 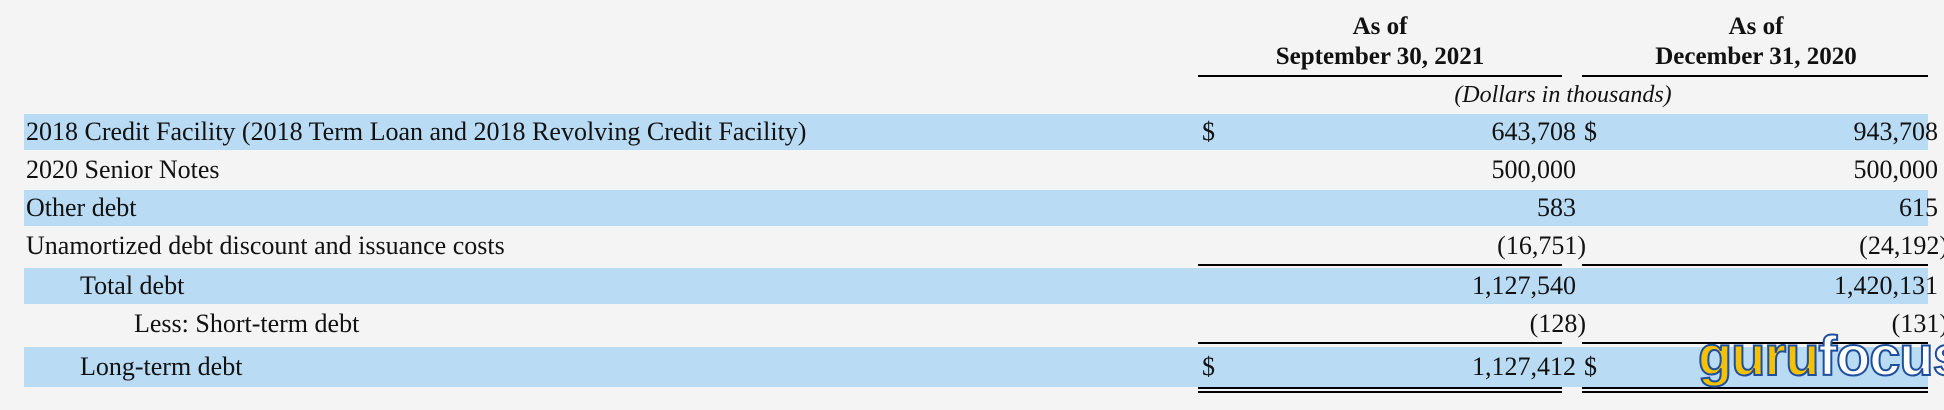 What do you see at coordinates (1758, 355) in the screenshot?
I see `logo-text-guru: guru` at bounding box center [1758, 355].